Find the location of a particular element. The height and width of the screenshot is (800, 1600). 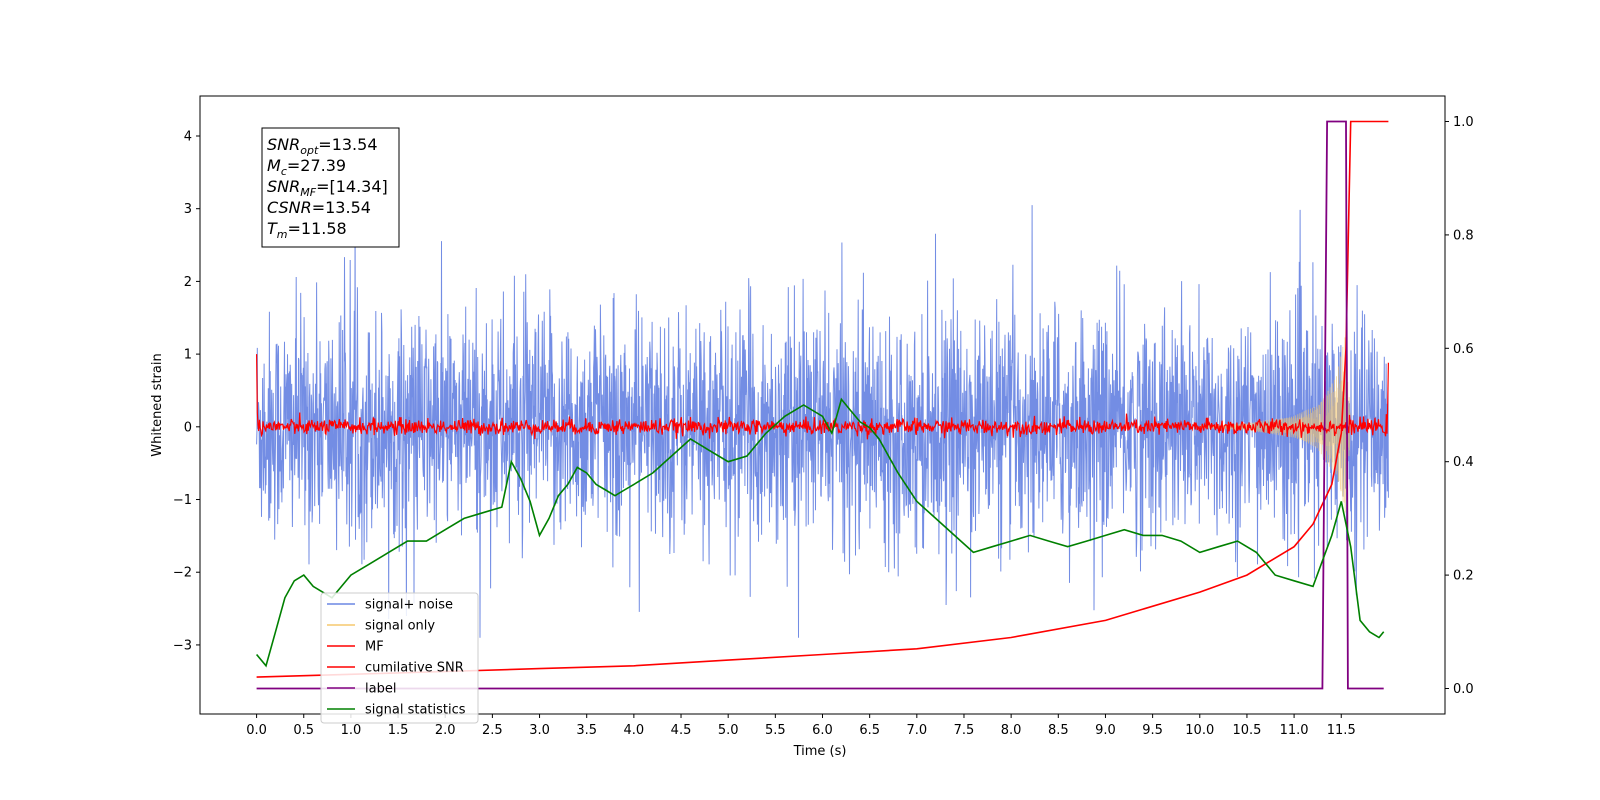

y2-tick-label: 0.6 is located at coordinates (1463, 349).